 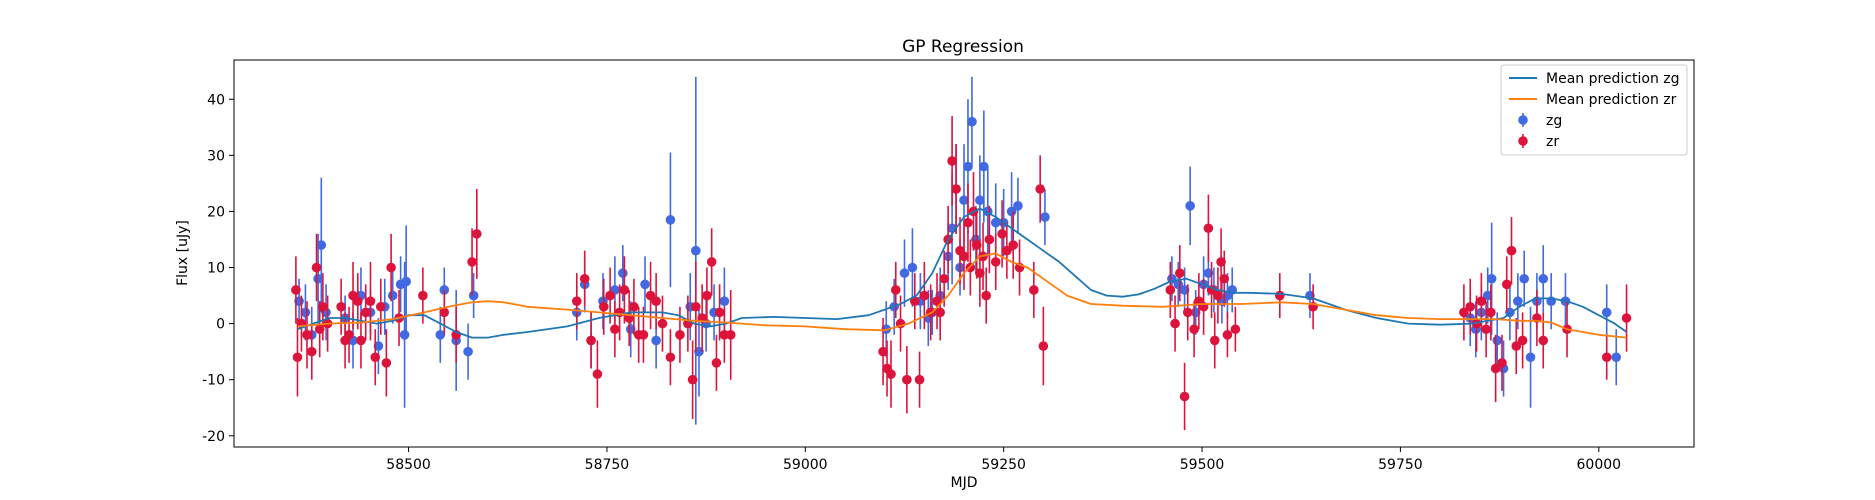 What do you see at coordinates (1611, 100) in the screenshot?
I see `legend-label-mean-prediction-zr: Mean prediction zr` at bounding box center [1611, 100].